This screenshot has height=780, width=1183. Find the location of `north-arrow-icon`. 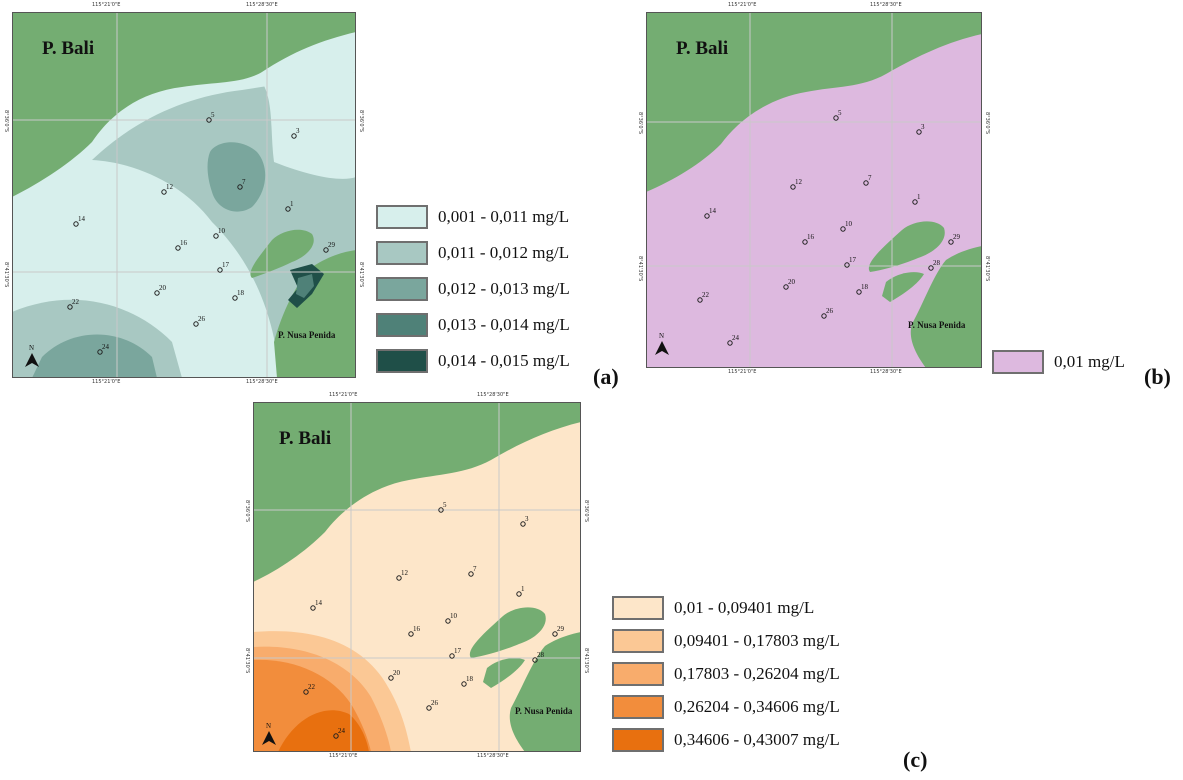

north-arrow-icon is located at coordinates (662, 348).